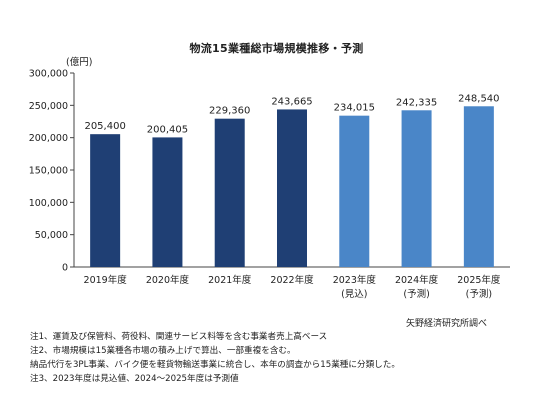 This screenshot has width=553, height=400. I want to click on x-tick-label: 2019年度, so click(106, 280).